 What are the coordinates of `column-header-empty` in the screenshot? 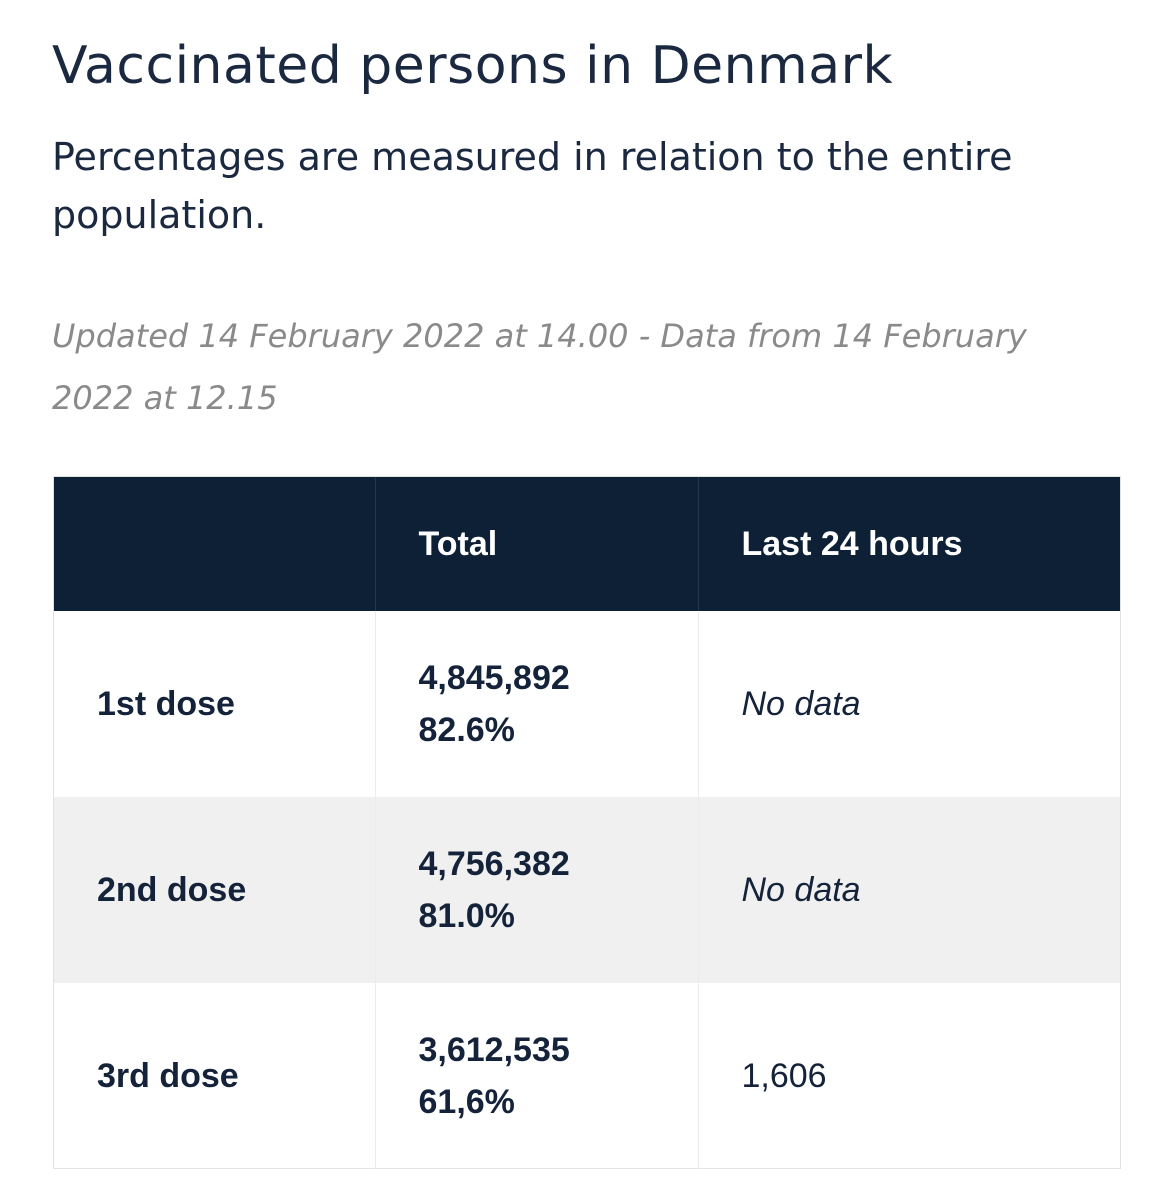 It's located at (215, 544).